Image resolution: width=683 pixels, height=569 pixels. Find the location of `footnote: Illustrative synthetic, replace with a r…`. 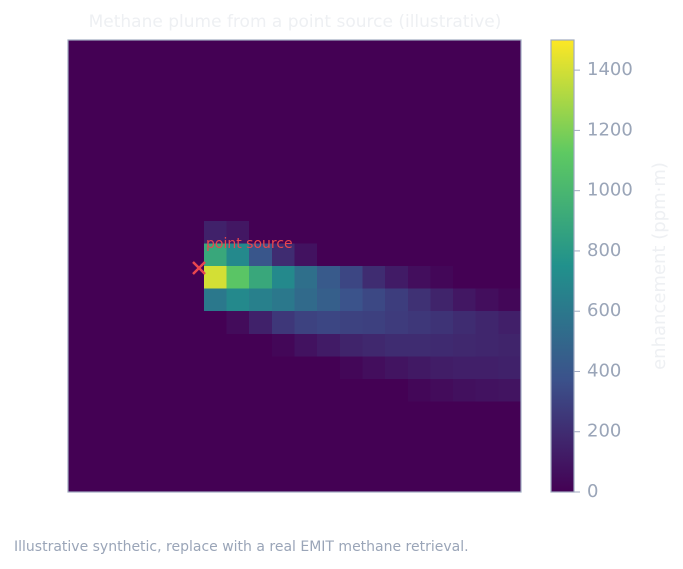

footnote: Illustrative synthetic, replace with a r… is located at coordinates (241, 547).